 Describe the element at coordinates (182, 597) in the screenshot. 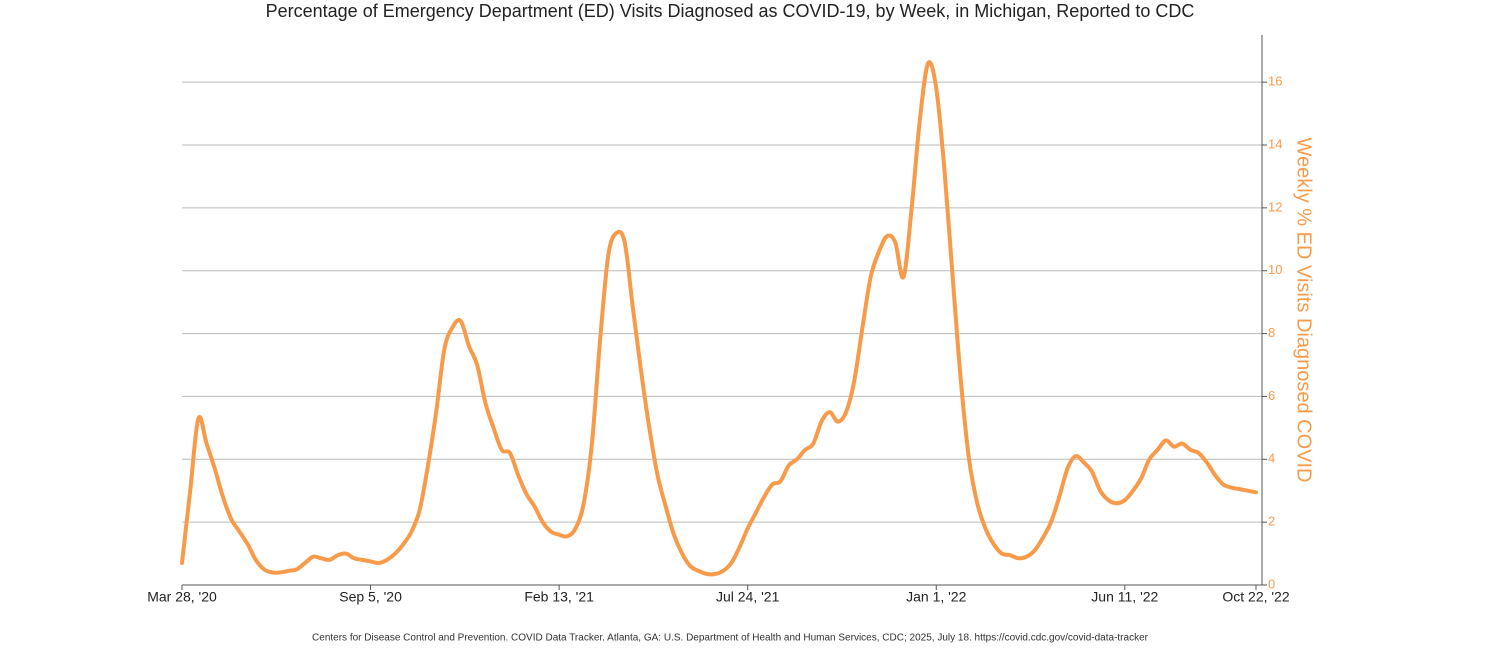

I see `x-tick-label: Mar 28, '20` at that location.